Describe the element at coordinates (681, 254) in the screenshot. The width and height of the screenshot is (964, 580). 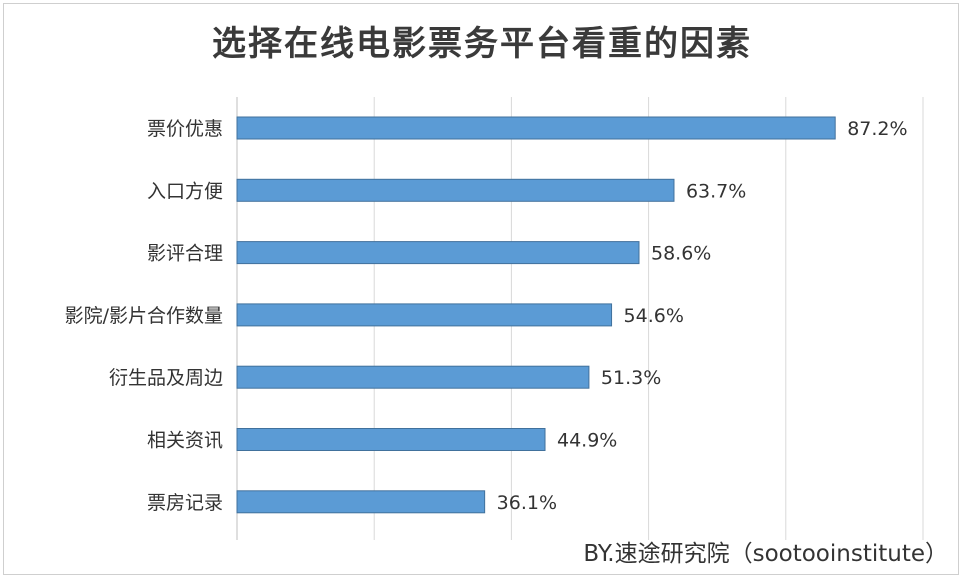
I see `value-label-2: 58.6%` at that location.